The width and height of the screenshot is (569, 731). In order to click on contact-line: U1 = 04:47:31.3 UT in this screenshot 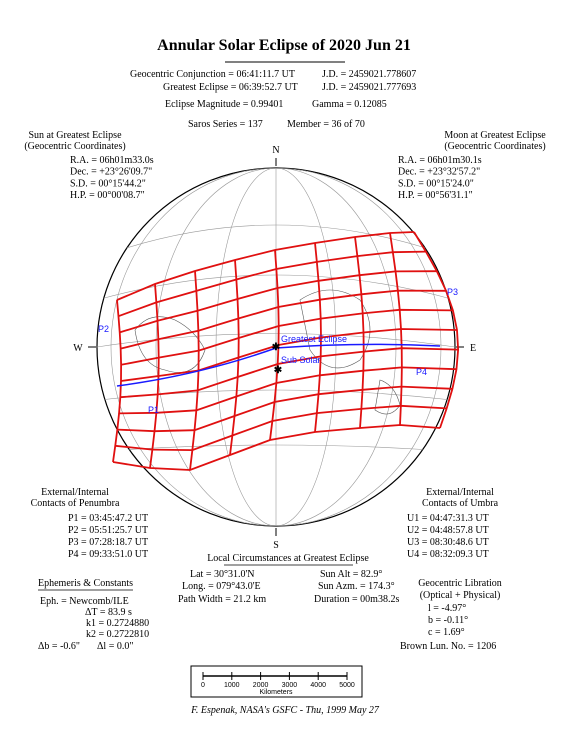, I will do `click(448, 518)`.